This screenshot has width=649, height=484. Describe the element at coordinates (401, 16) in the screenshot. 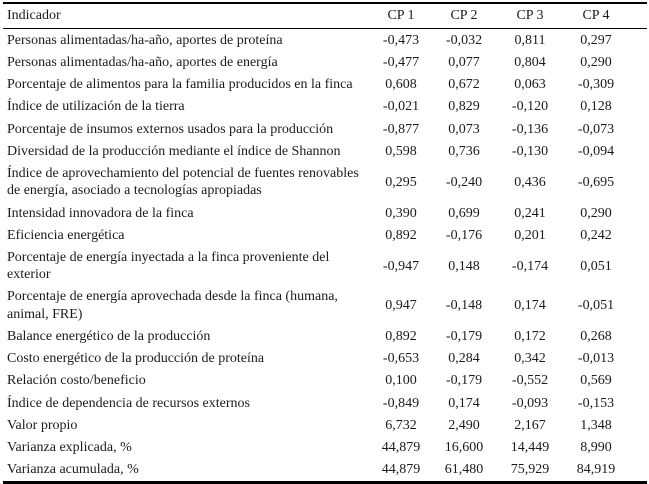

I see `column-header-cp1: CP 1` at that location.